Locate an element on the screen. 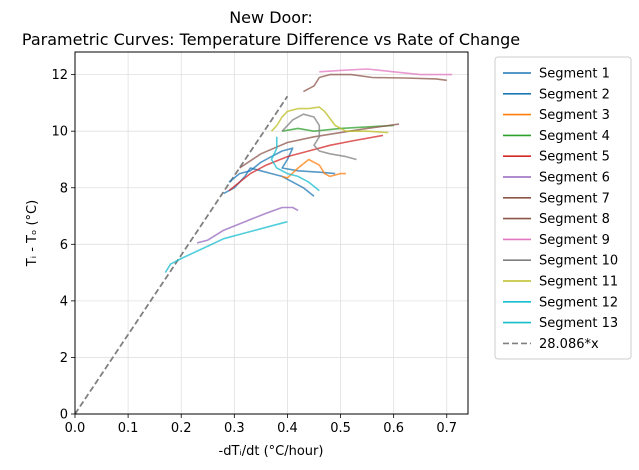 Image resolution: width=639 pixels, height=470 pixels. legend-label: Segment 12 is located at coordinates (578, 302).